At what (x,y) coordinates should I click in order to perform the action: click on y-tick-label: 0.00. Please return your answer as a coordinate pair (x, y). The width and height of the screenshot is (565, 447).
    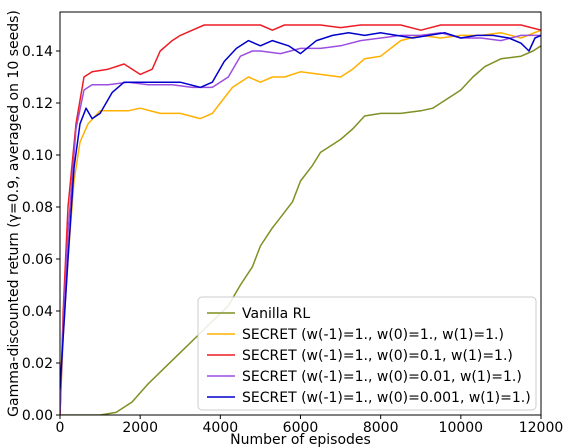
    Looking at the image, I should click on (37, 416).